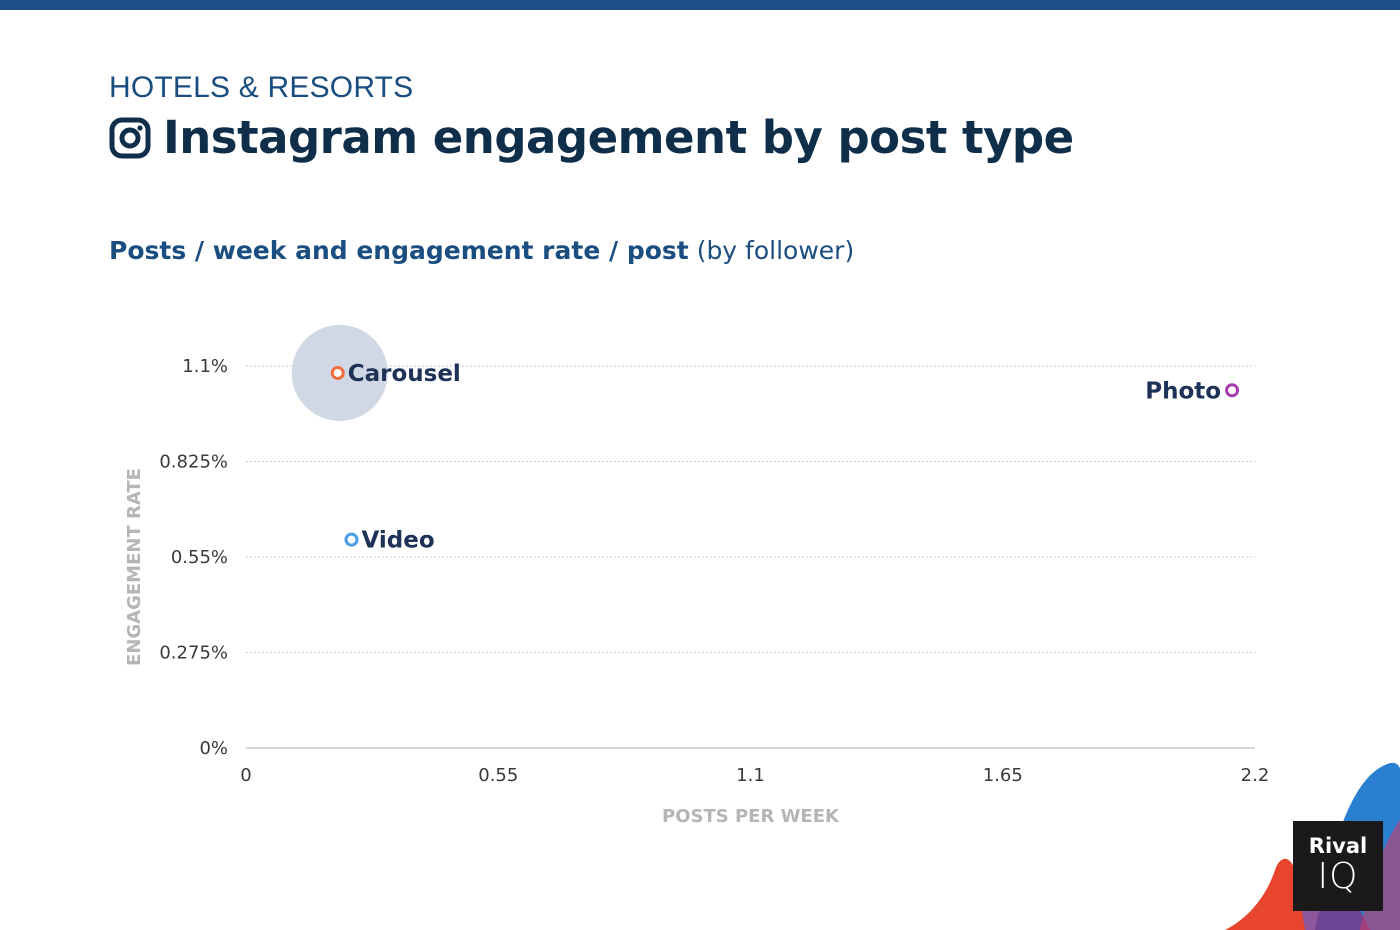 Image resolution: width=1400 pixels, height=930 pixels. Describe the element at coordinates (750, 775) in the screenshot. I see `x-tick-label: 1.1` at that location.